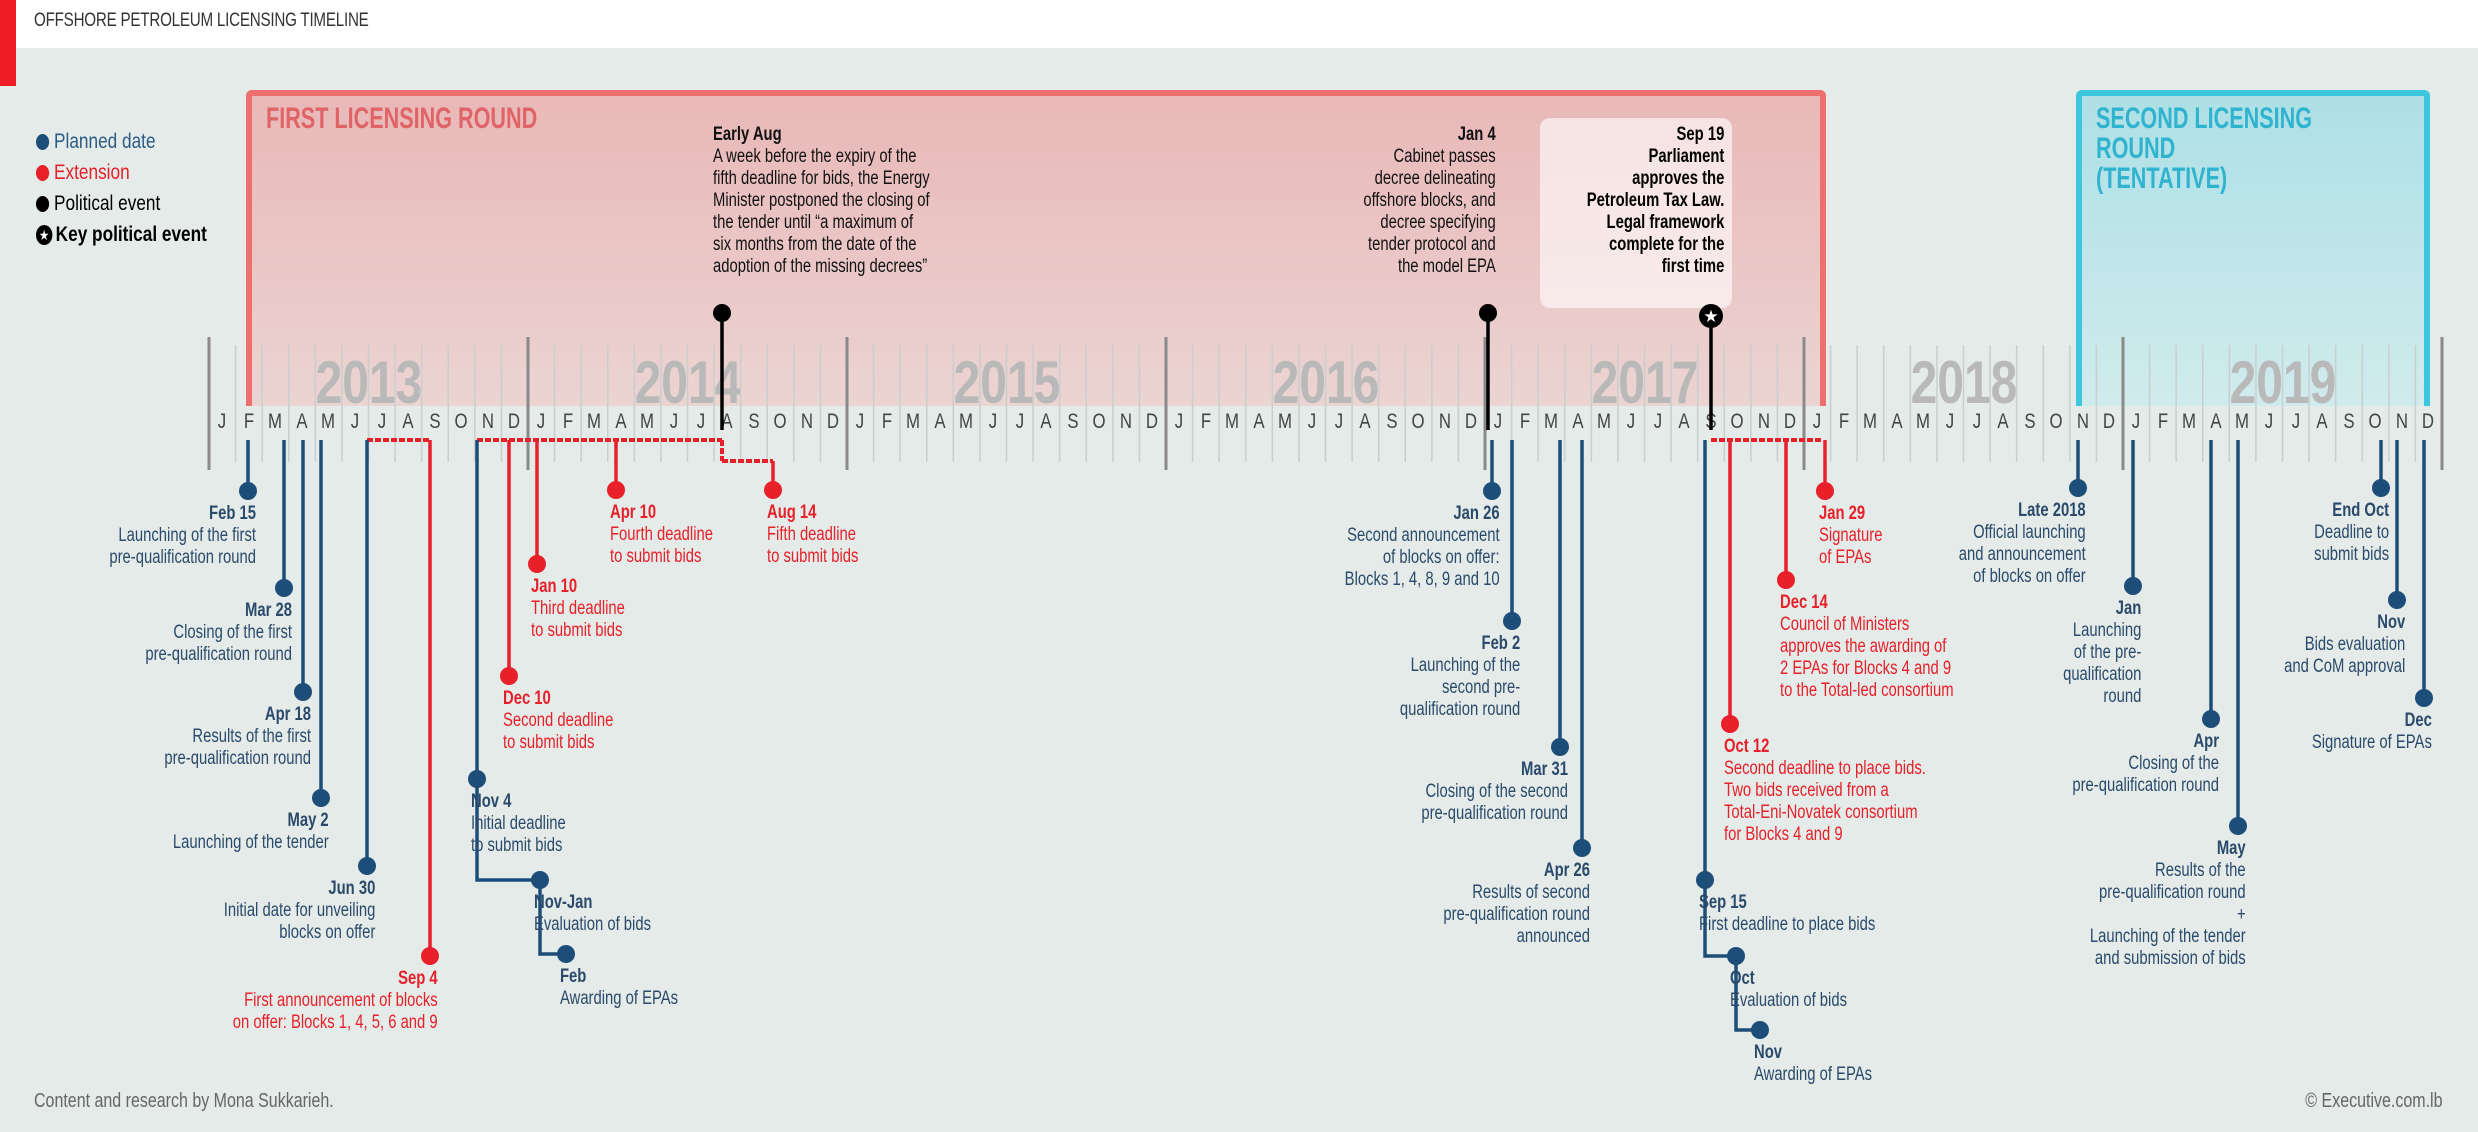  I want to click on event-label: Jan 10 Third deadline to submit bids, so click(578, 609).